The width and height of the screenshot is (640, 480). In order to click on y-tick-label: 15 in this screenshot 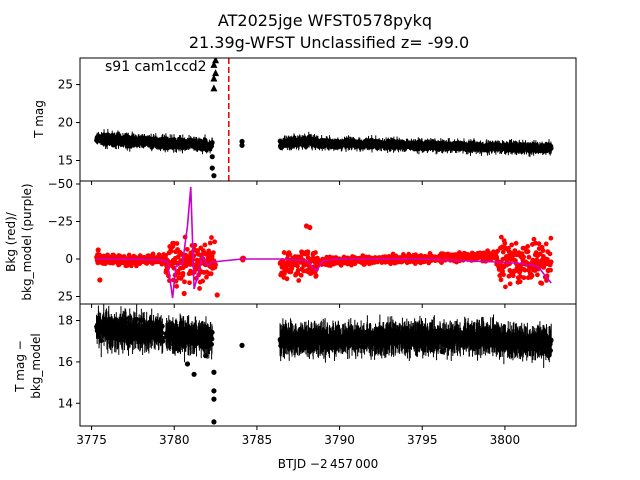, I will do `click(65, 161)`.